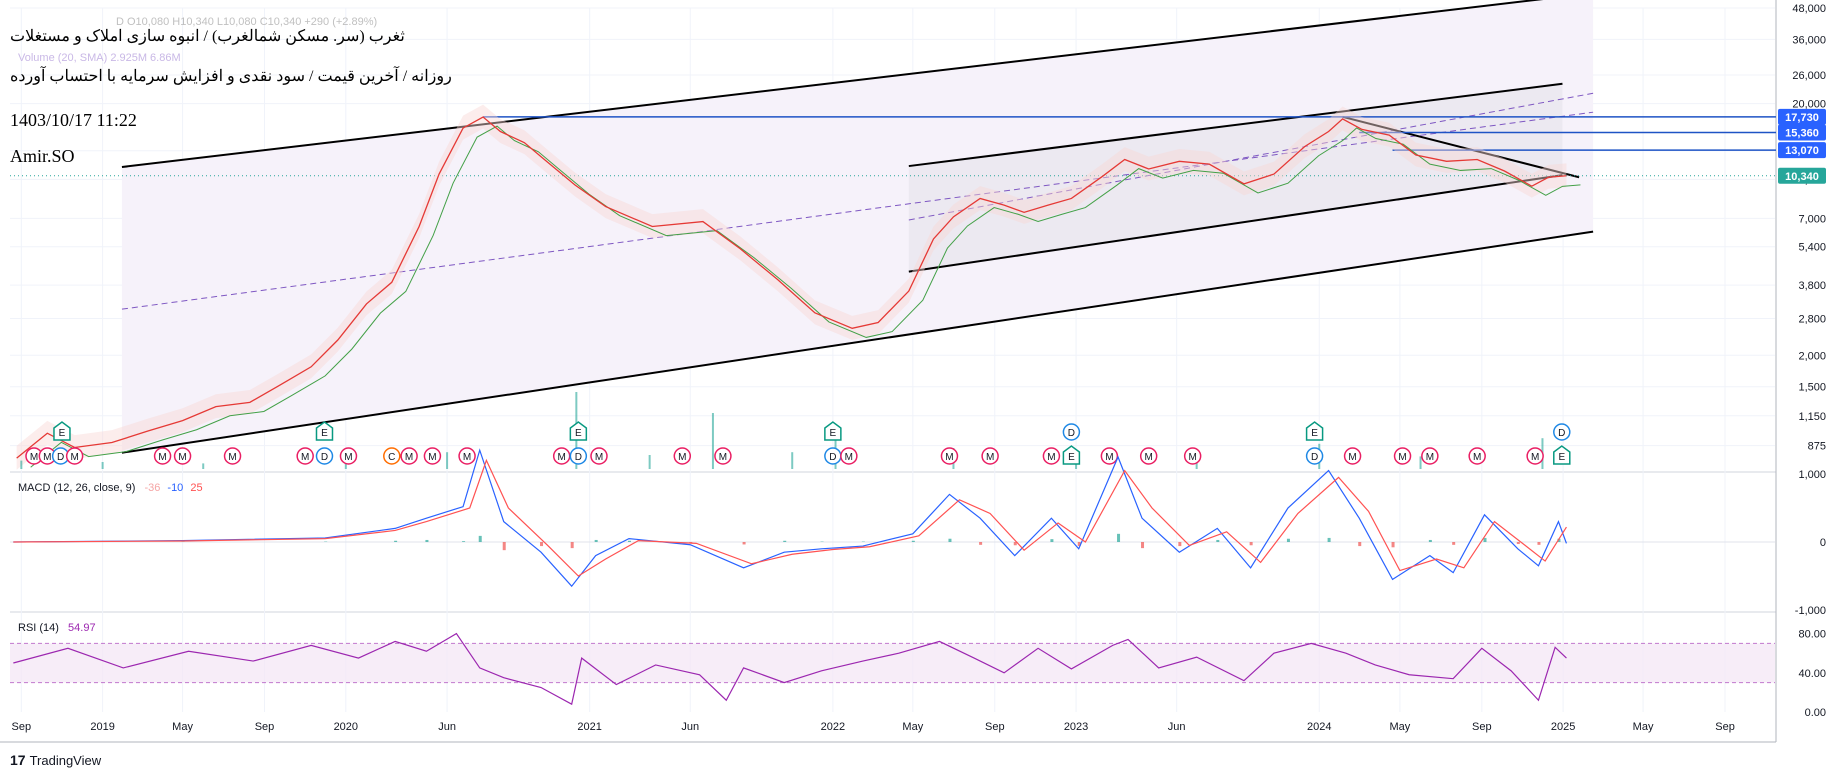 The width and height of the screenshot is (1836, 783). Describe the element at coordinates (1817, 447) in the screenshot. I see `price-tick-label: 875` at that location.